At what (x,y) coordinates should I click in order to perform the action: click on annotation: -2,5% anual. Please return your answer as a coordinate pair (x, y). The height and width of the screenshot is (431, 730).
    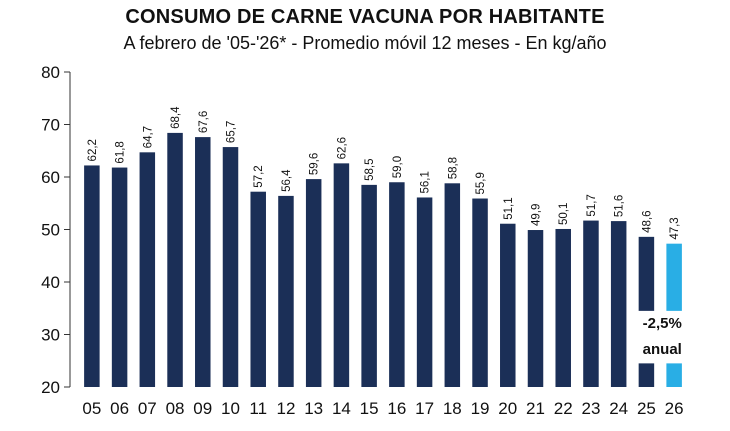
    Looking at the image, I should click on (662, 337).